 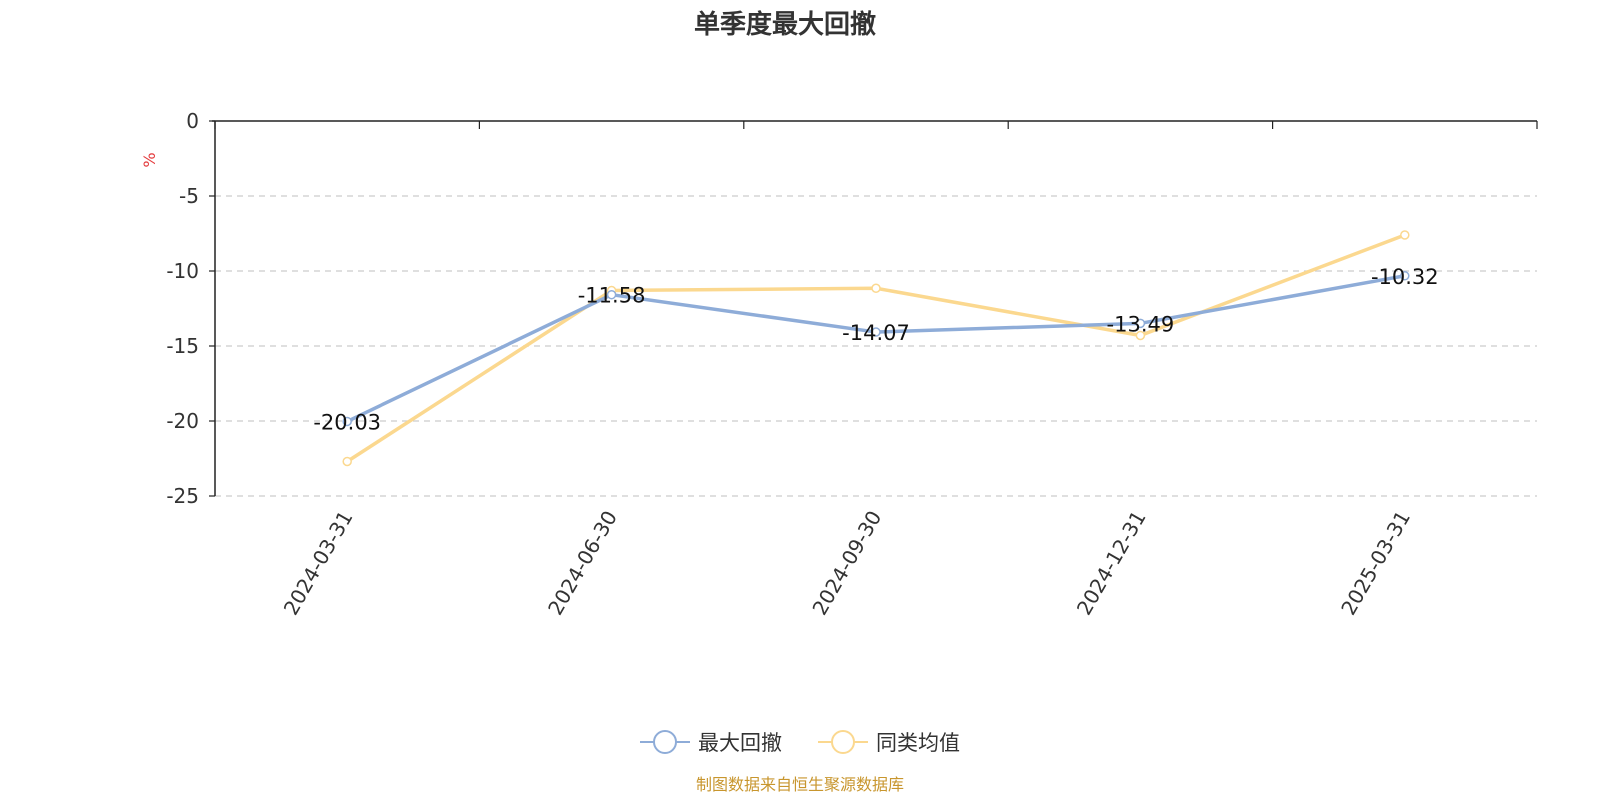 What do you see at coordinates (785, 24) in the screenshot?
I see `chart-title: 单季度最大回撤` at bounding box center [785, 24].